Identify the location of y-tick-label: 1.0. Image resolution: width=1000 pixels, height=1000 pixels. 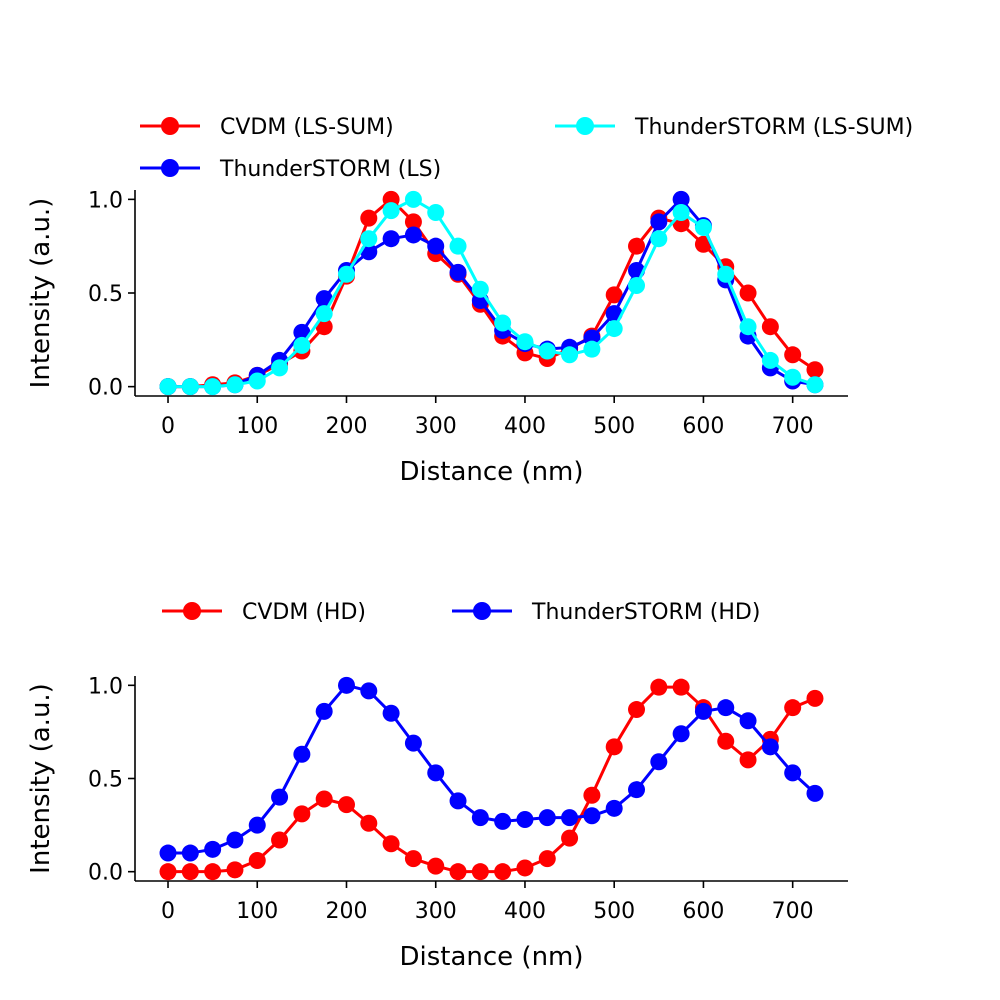
(105, 200).